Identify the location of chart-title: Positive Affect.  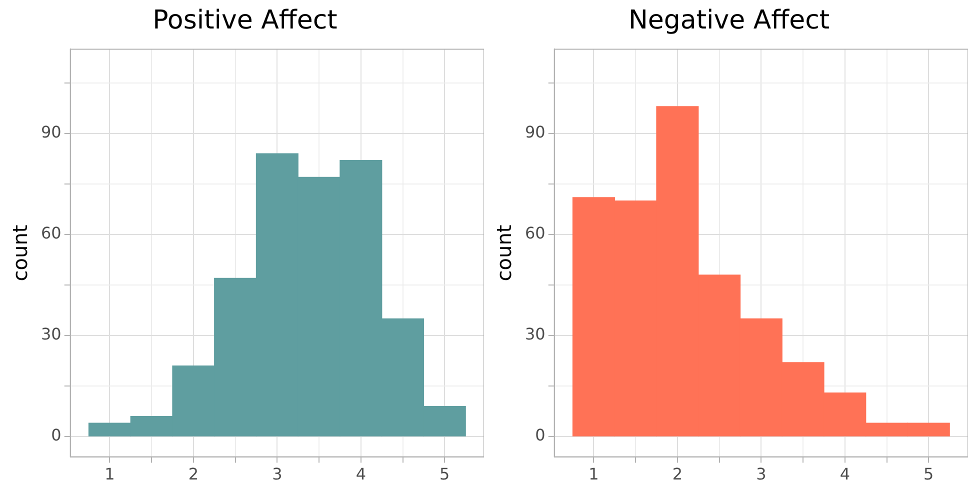
(245, 20).